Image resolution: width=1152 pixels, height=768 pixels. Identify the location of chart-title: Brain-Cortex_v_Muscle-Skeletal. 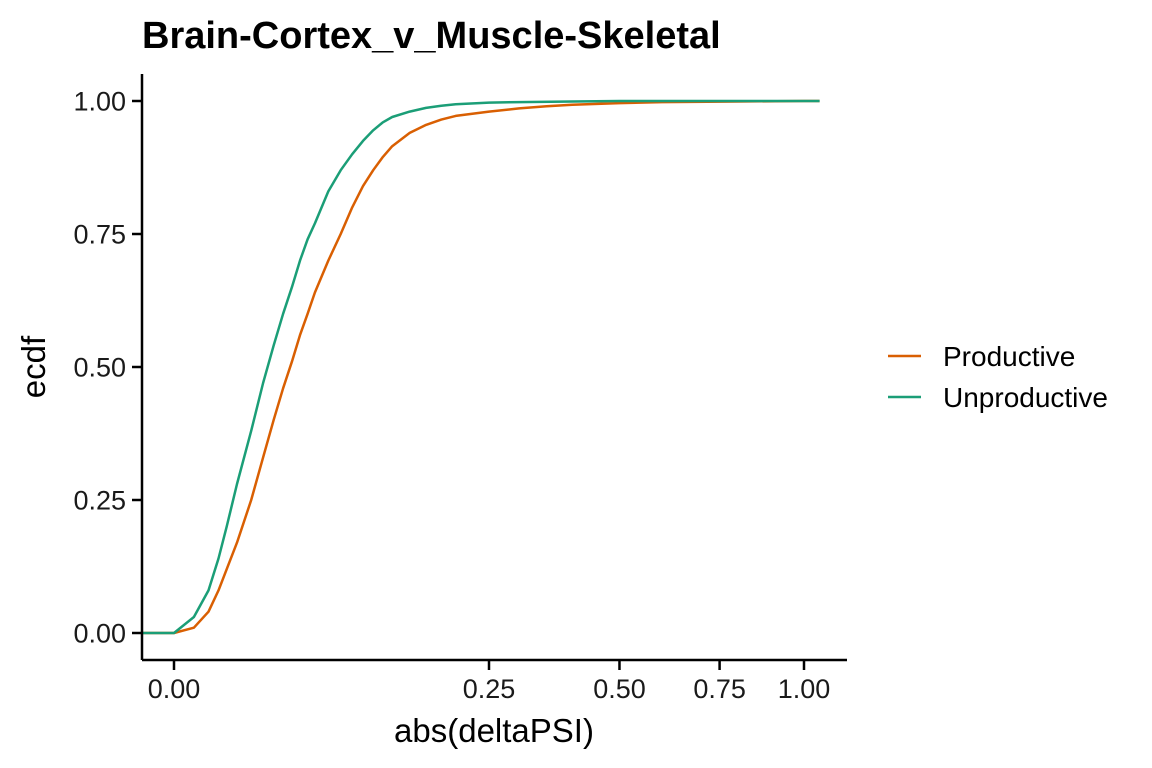
(431, 36).